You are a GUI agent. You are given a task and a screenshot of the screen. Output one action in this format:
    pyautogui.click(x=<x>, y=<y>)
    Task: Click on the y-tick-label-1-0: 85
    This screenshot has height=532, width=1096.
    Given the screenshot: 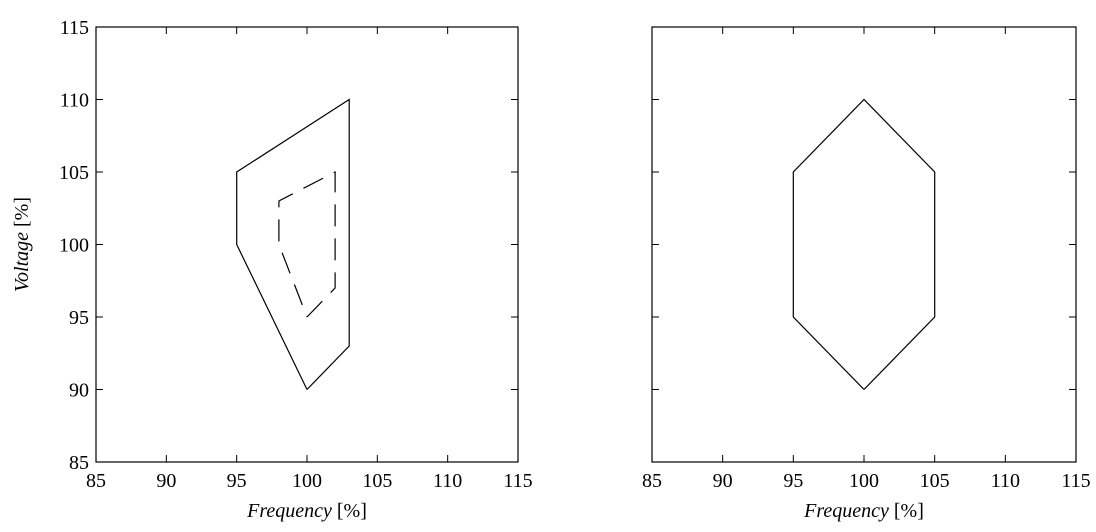 What is the action you would take?
    pyautogui.click(x=79, y=463)
    